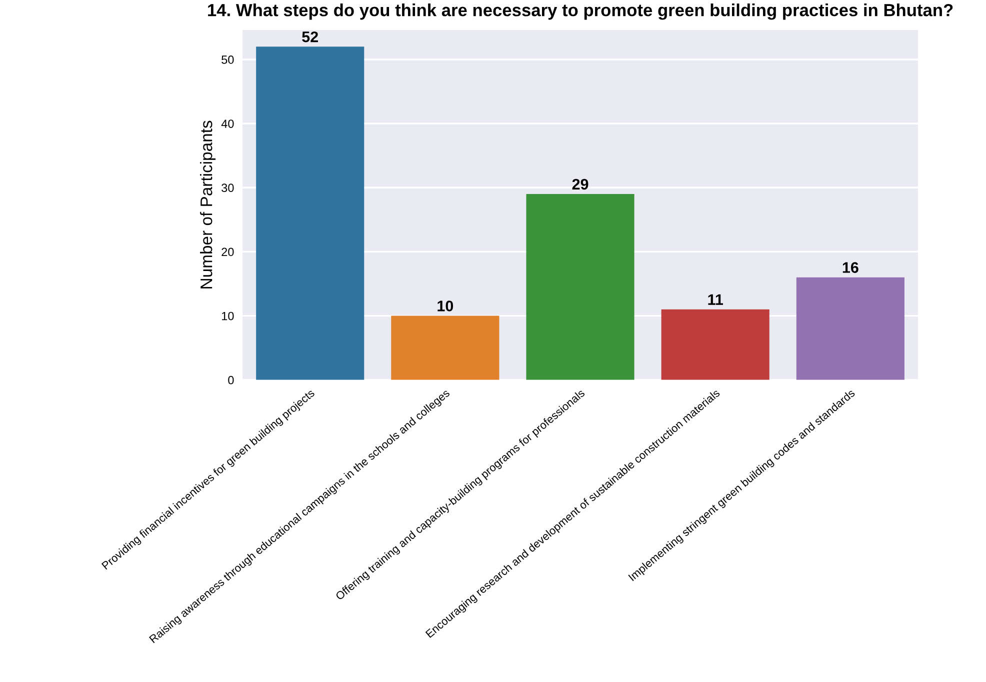 The image size is (986, 682). What do you see at coordinates (231, 380) in the screenshot?
I see `y-tick-label: 0` at bounding box center [231, 380].